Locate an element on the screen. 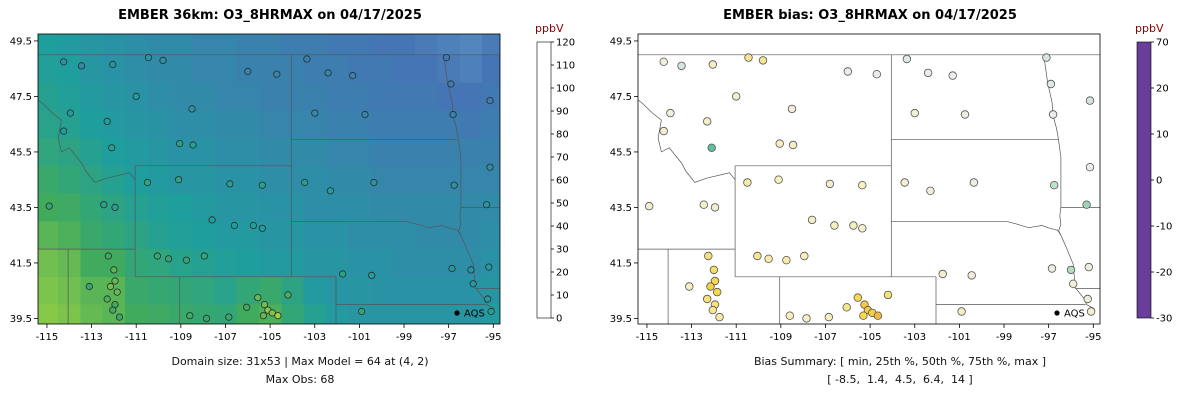 The height and width of the screenshot is (409, 1200). svg-text: 0 is located at coordinates (559, 319).